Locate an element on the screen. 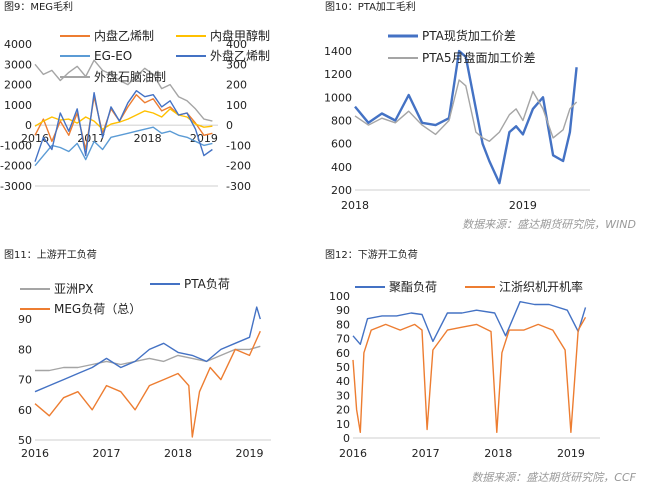  y-tick-label: 1400 is located at coordinates (338, 51).